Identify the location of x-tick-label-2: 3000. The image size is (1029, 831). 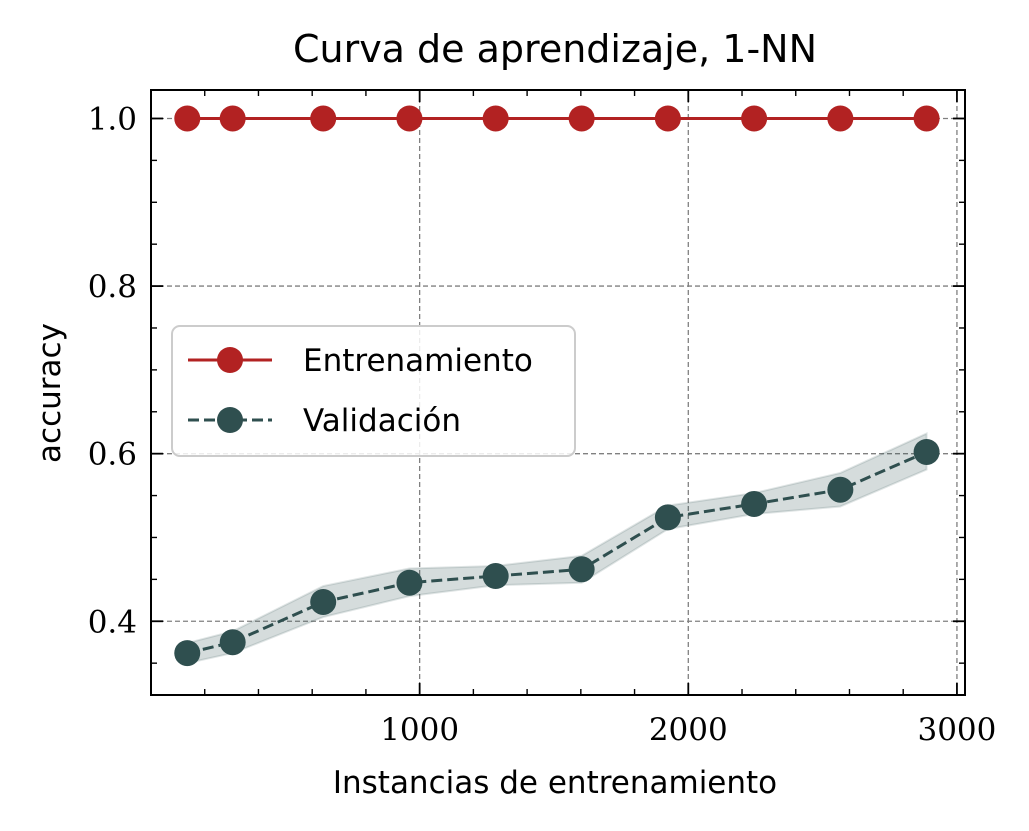
(956, 730).